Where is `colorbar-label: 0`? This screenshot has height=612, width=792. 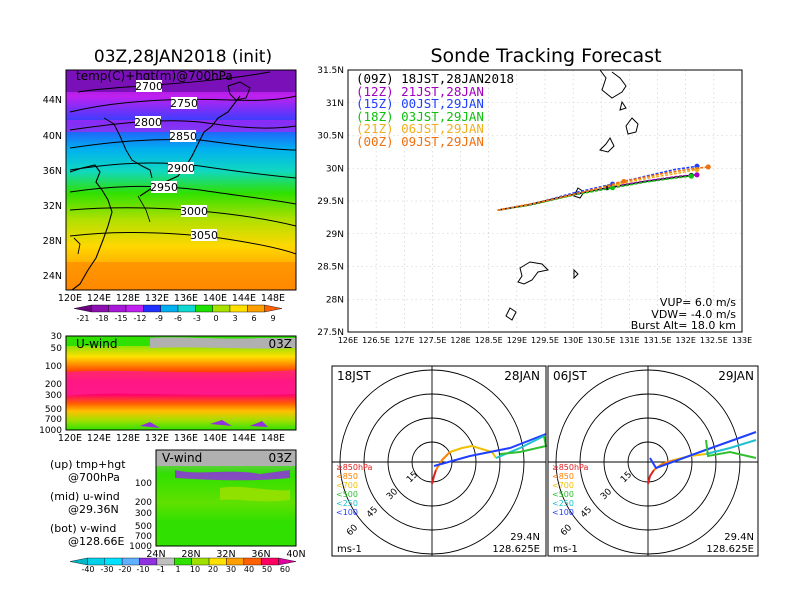
colorbar-label: 0 is located at coordinates (215, 318).